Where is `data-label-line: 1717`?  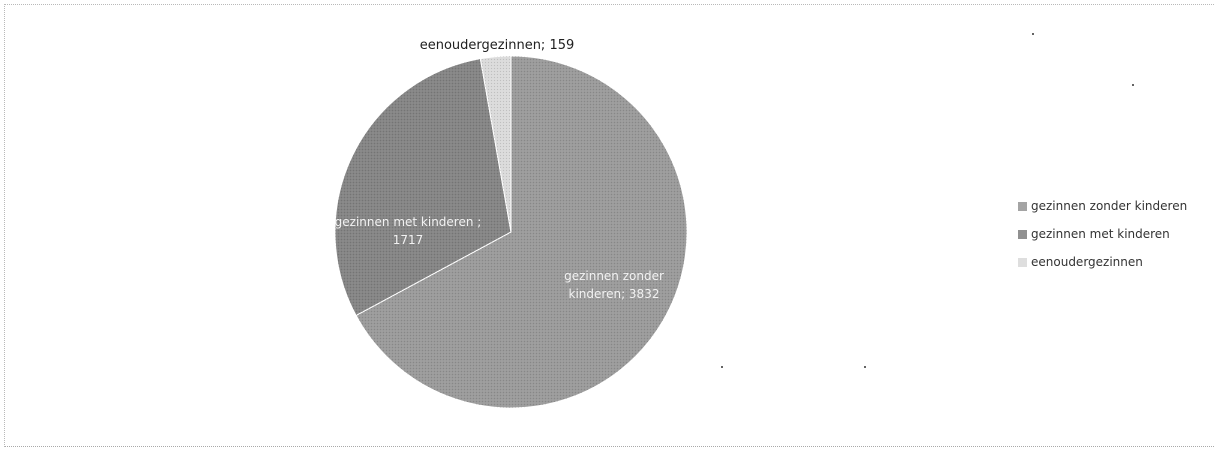 data-label-line: 1717 is located at coordinates (408, 240).